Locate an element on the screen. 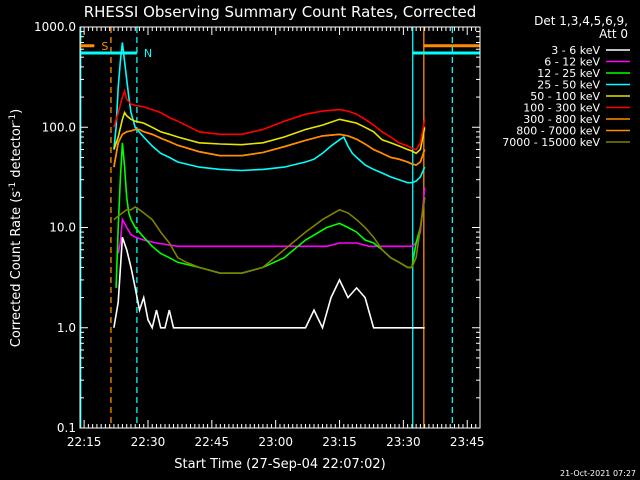 The height and width of the screenshot is (480, 640). y-axis-label: Corrected Count Rate (s-1 detector-1) is located at coordinates (16, 228).